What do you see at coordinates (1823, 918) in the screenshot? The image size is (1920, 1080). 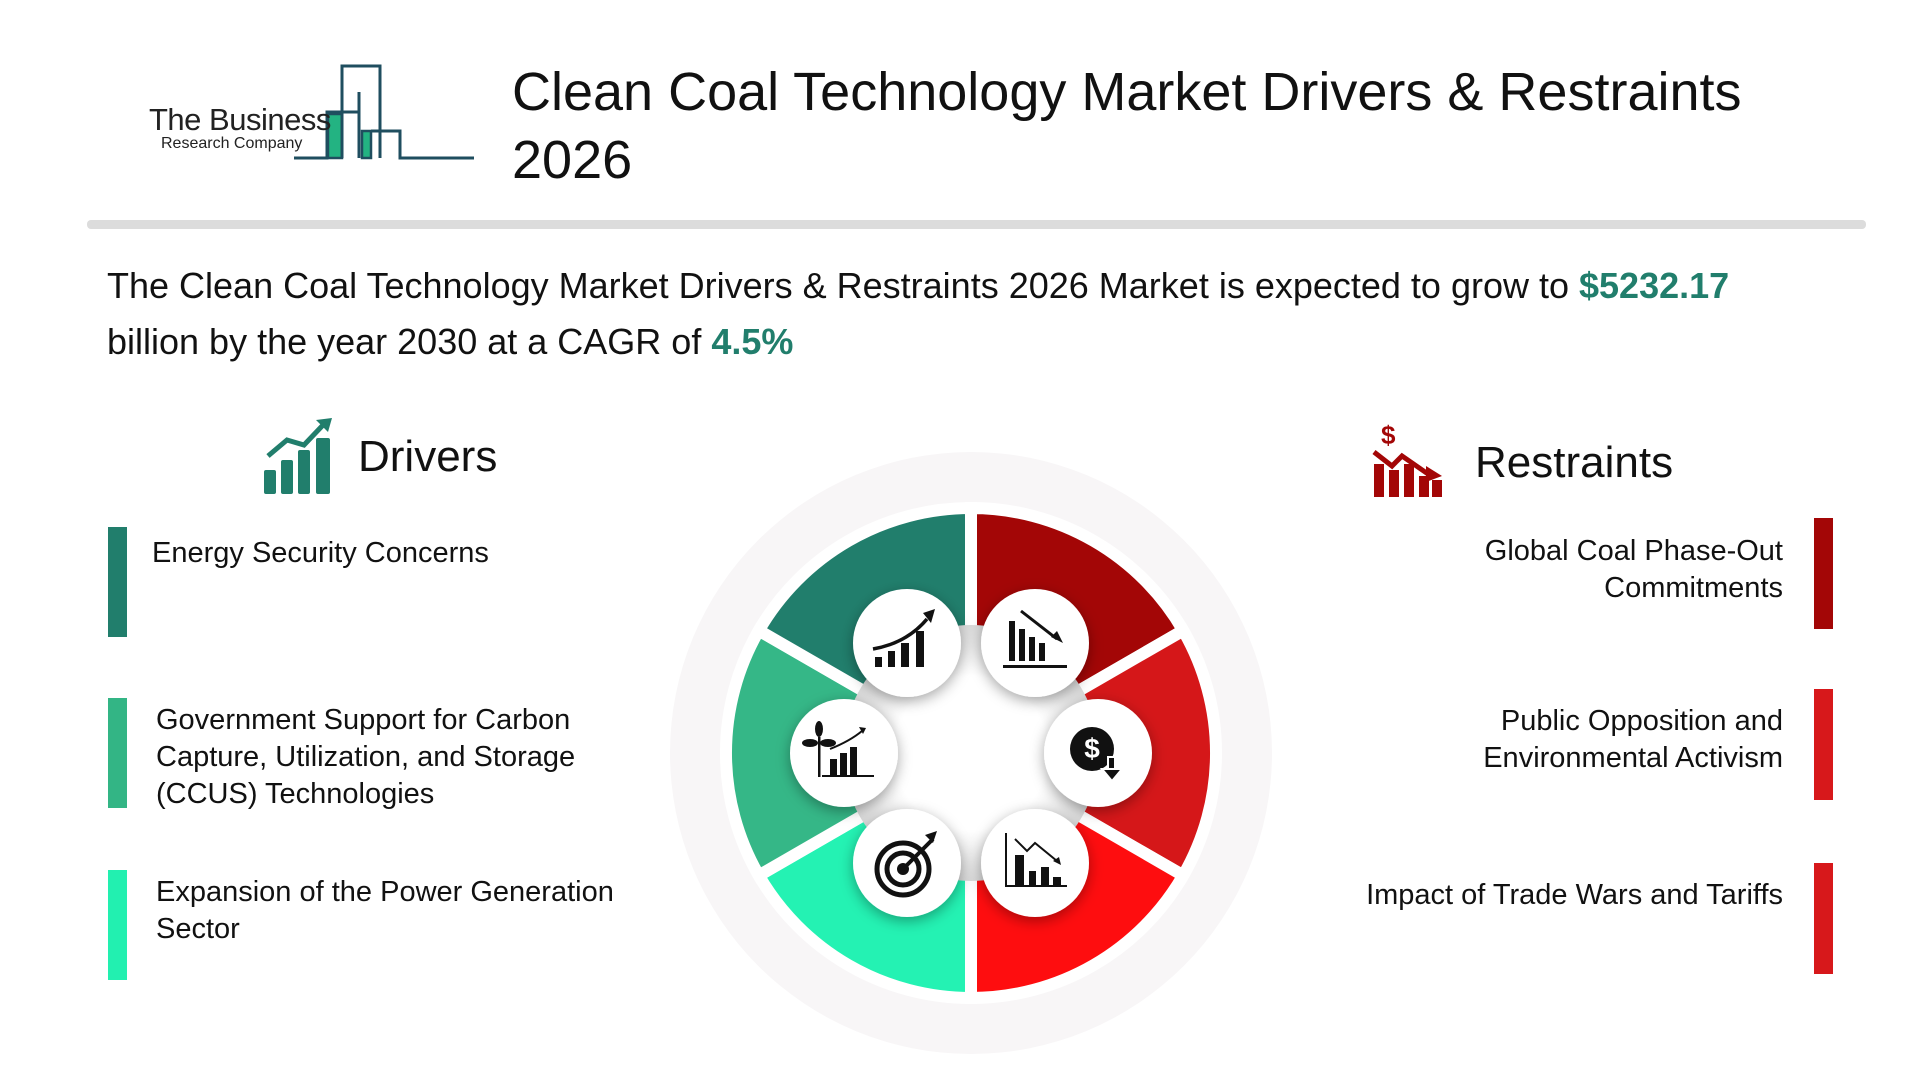 I see `restraint-3-bar` at bounding box center [1823, 918].